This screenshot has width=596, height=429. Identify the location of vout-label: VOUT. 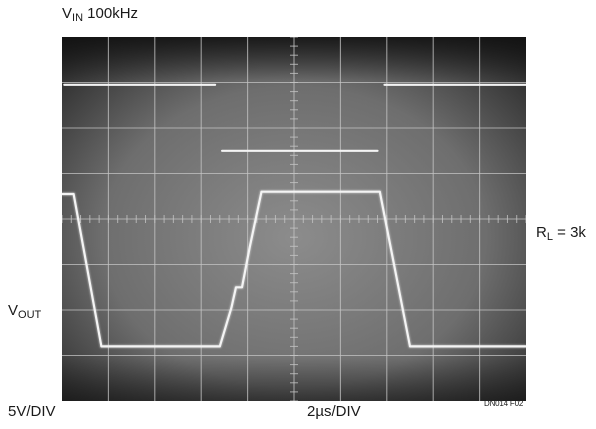
(25, 311).